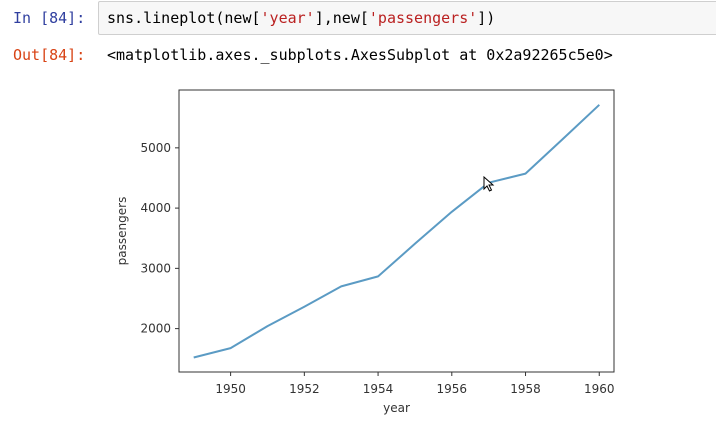  What do you see at coordinates (230, 389) in the screenshot?
I see `x-tick-label: 1950` at bounding box center [230, 389].